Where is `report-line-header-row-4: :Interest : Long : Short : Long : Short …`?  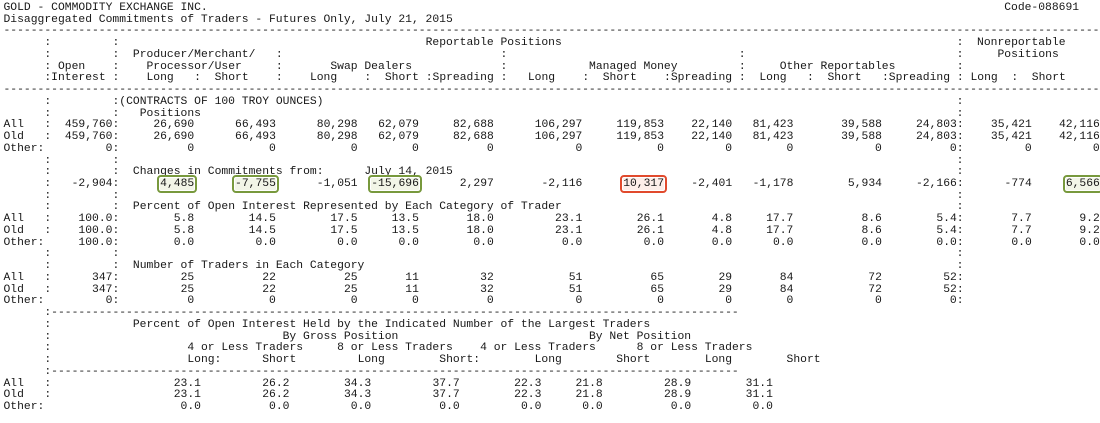 report-line-header-row-4: :Interest : Long : Short : Long : Short … is located at coordinates (555, 78).